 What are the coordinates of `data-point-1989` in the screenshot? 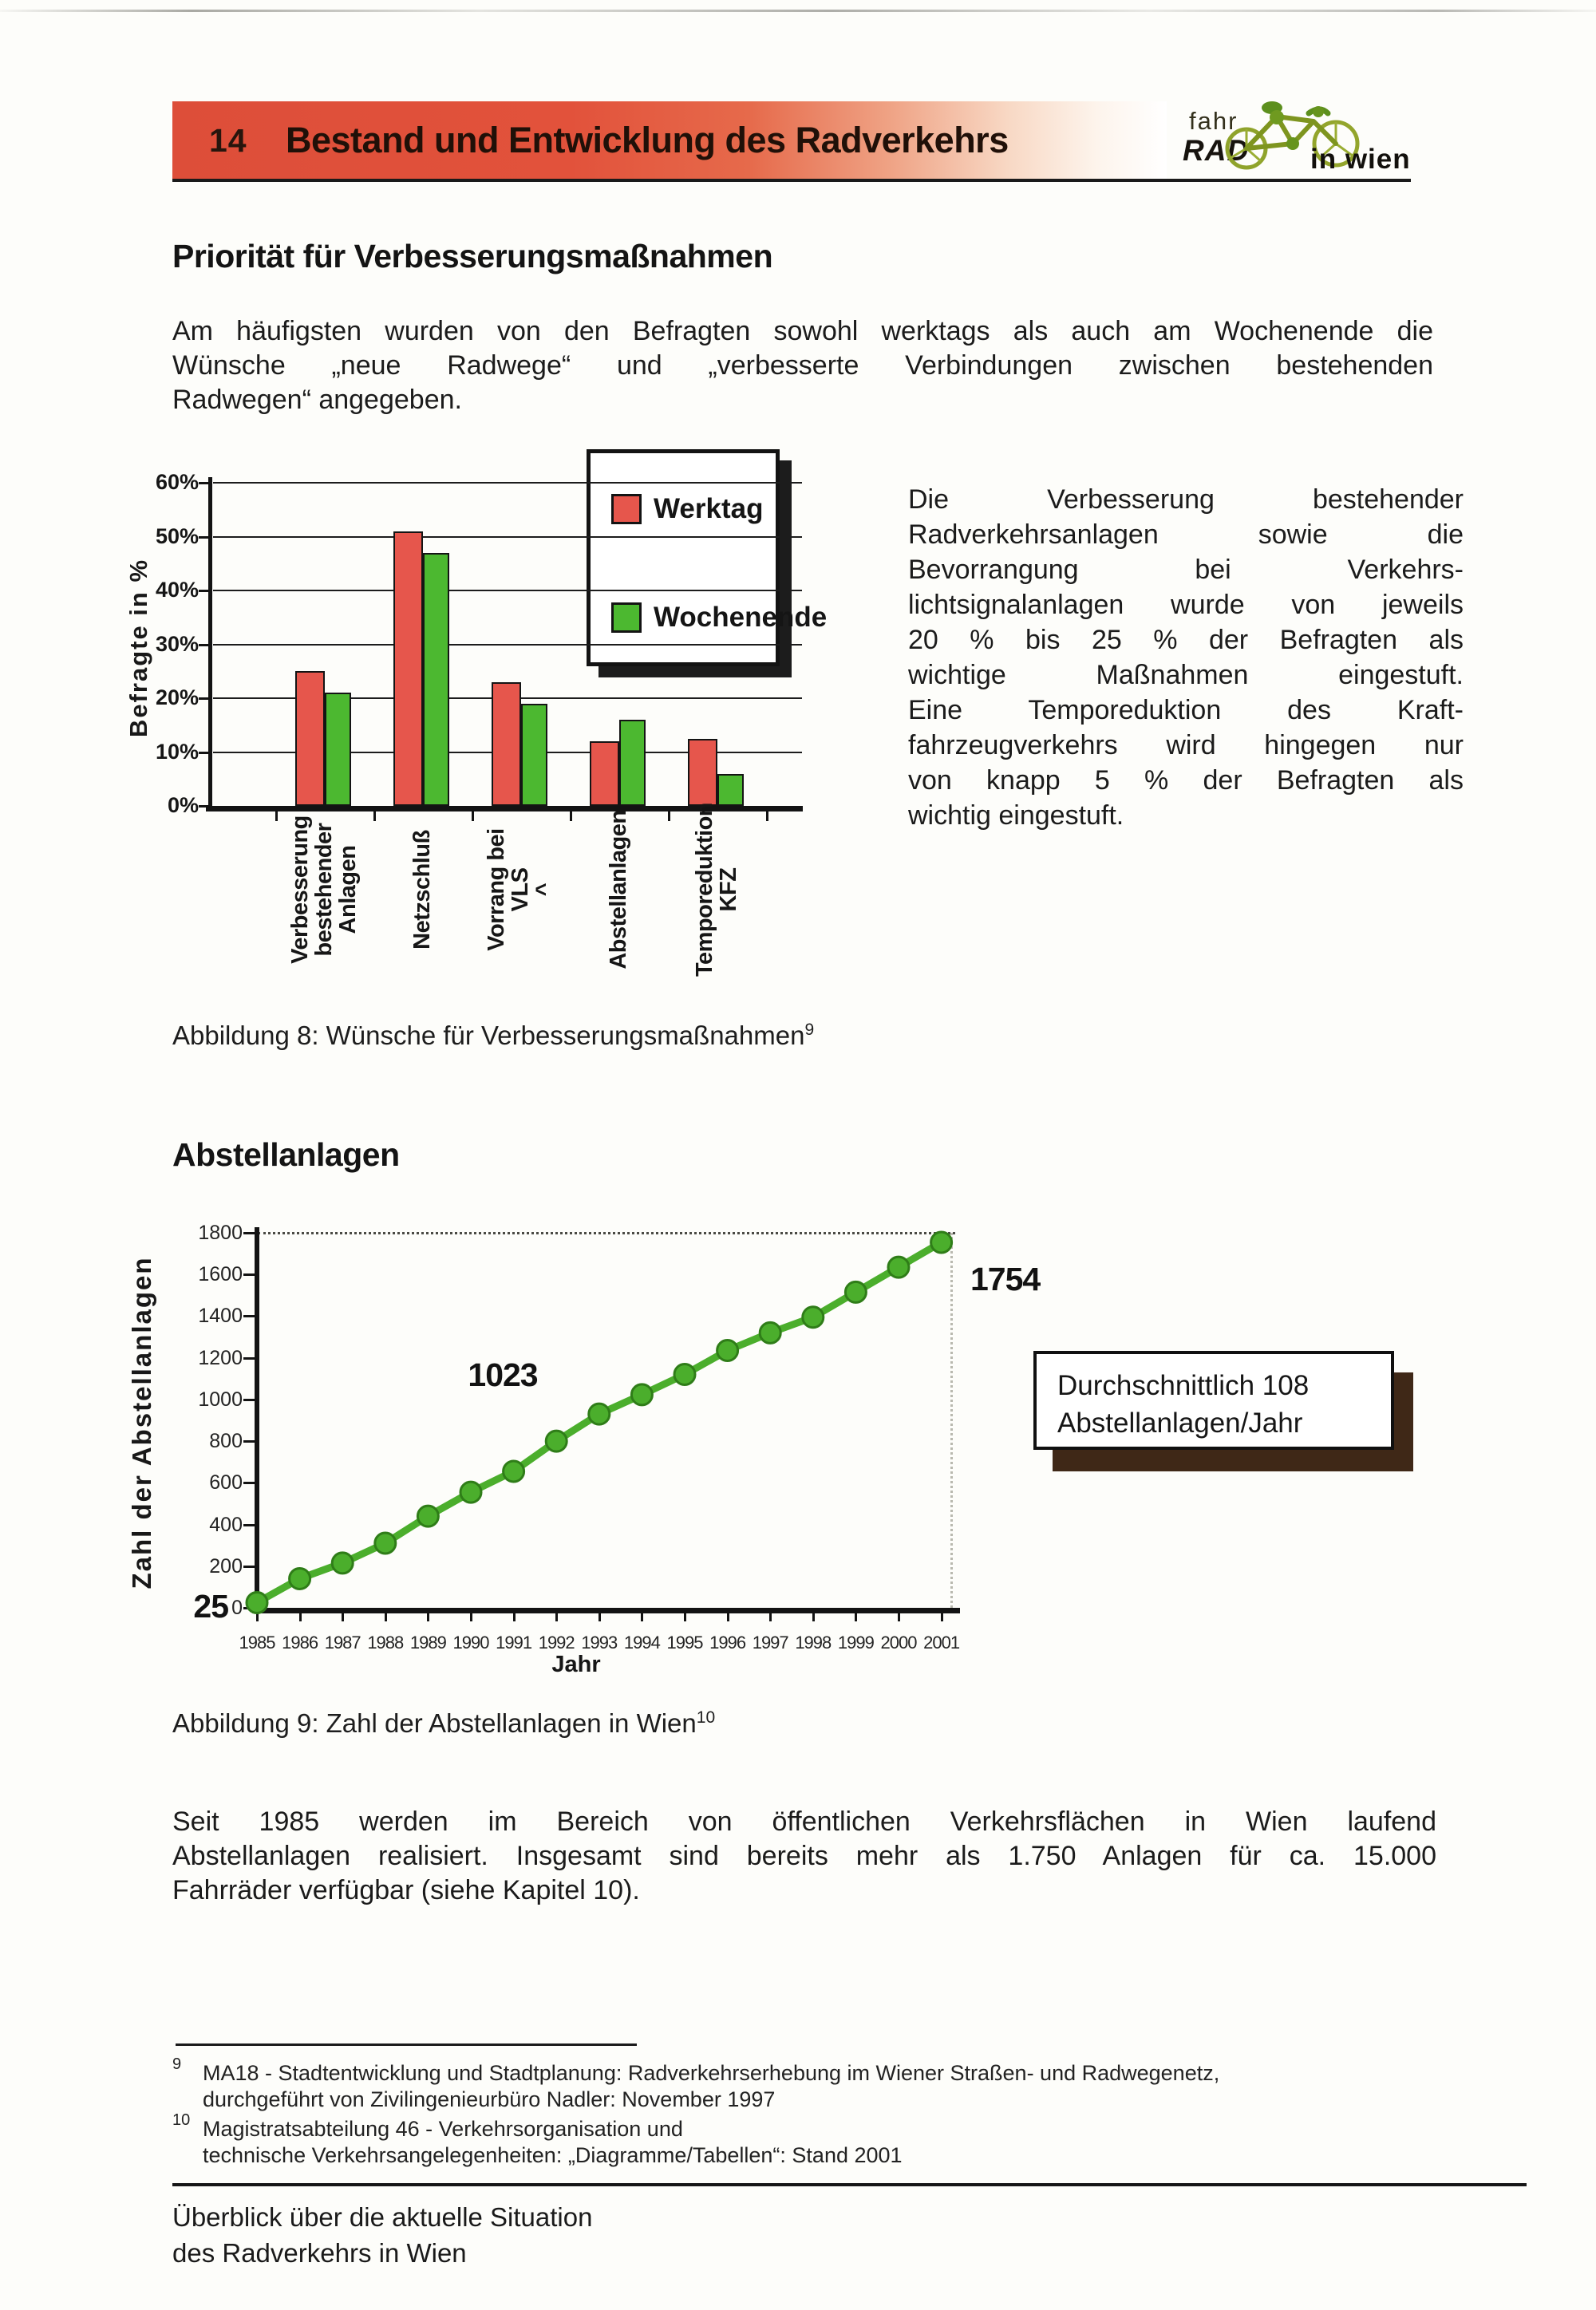 It's located at (428, 1516).